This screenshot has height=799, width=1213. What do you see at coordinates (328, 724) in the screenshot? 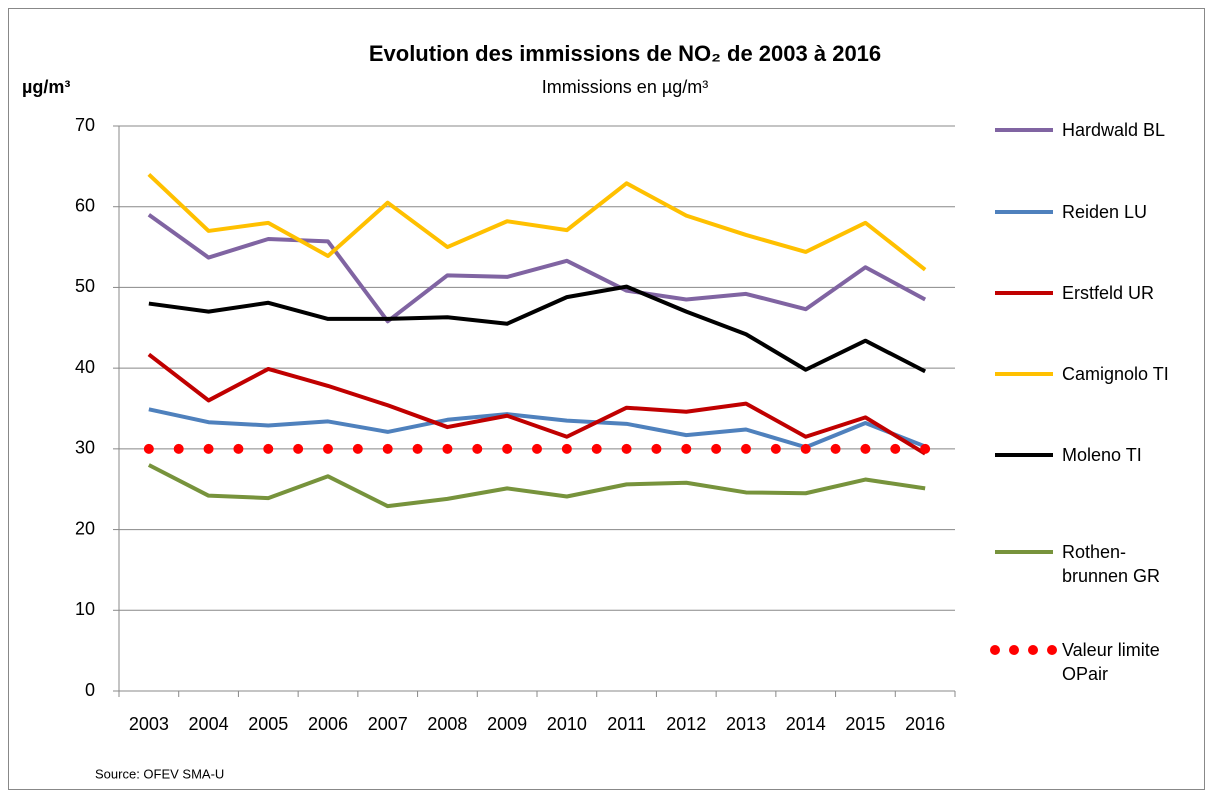
I see `x-tick-label: 2006` at bounding box center [328, 724].